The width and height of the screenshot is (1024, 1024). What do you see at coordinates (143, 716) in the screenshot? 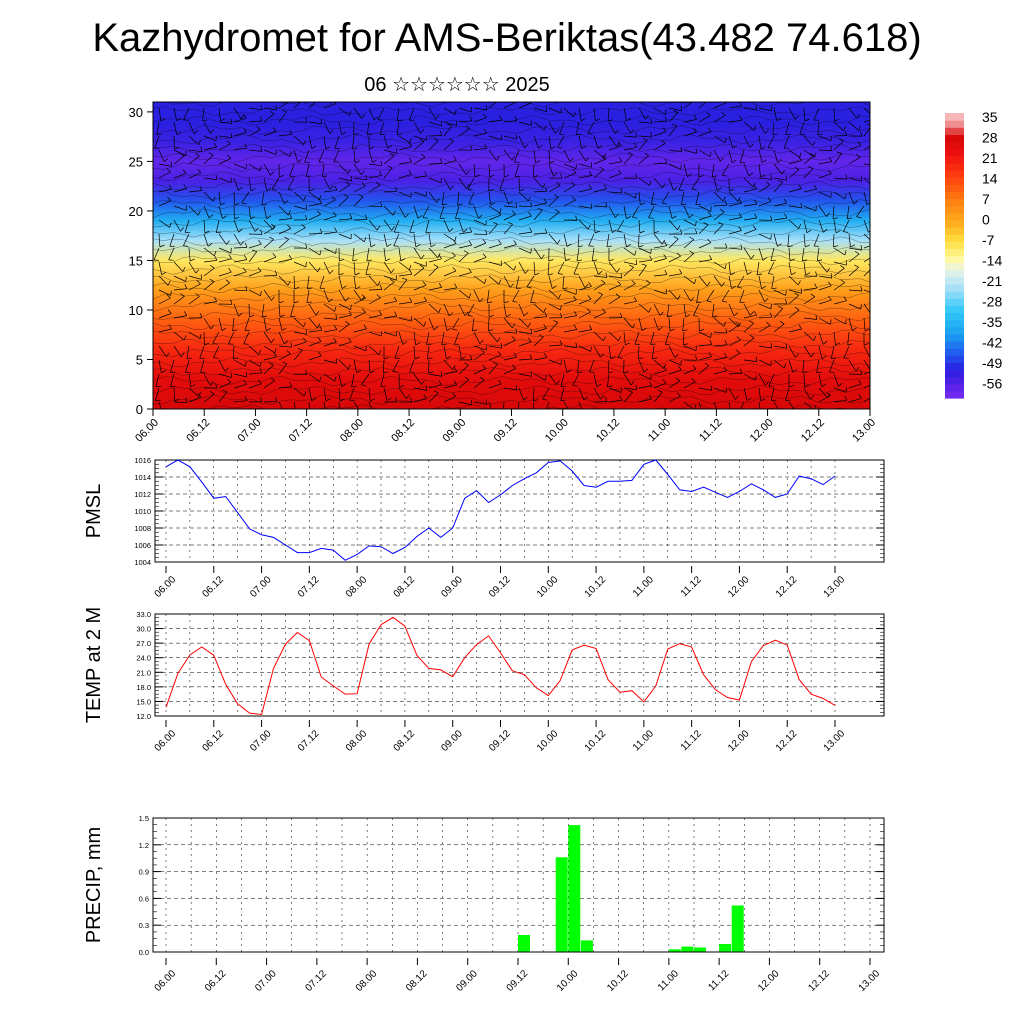
I see `y-tick-label: 12.0` at bounding box center [143, 716].